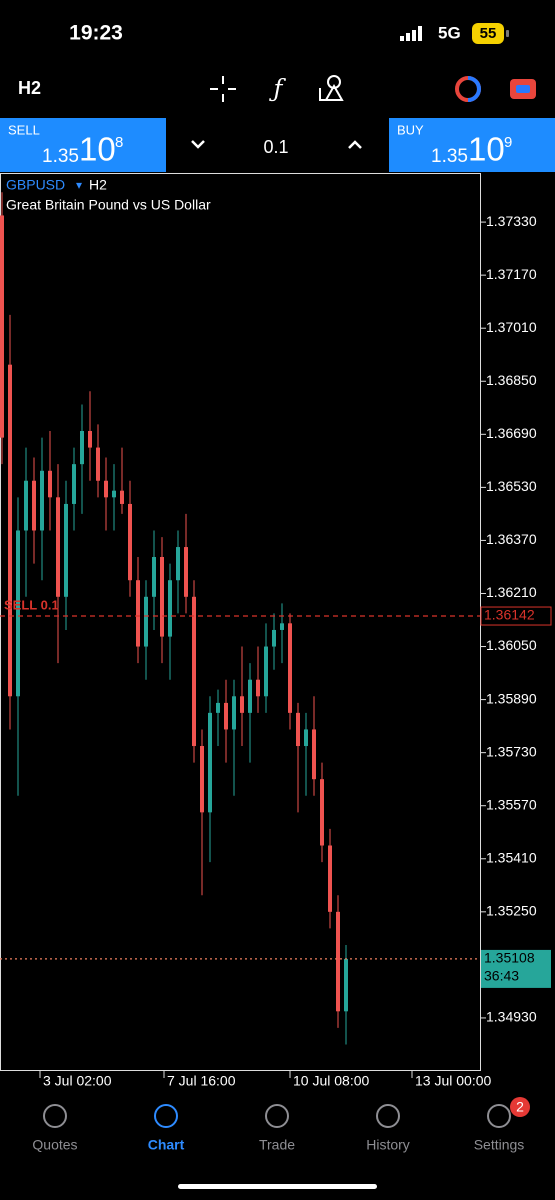 This screenshot has width=555, height=1200. I want to click on nav-label: Chart, so click(166, 1145).